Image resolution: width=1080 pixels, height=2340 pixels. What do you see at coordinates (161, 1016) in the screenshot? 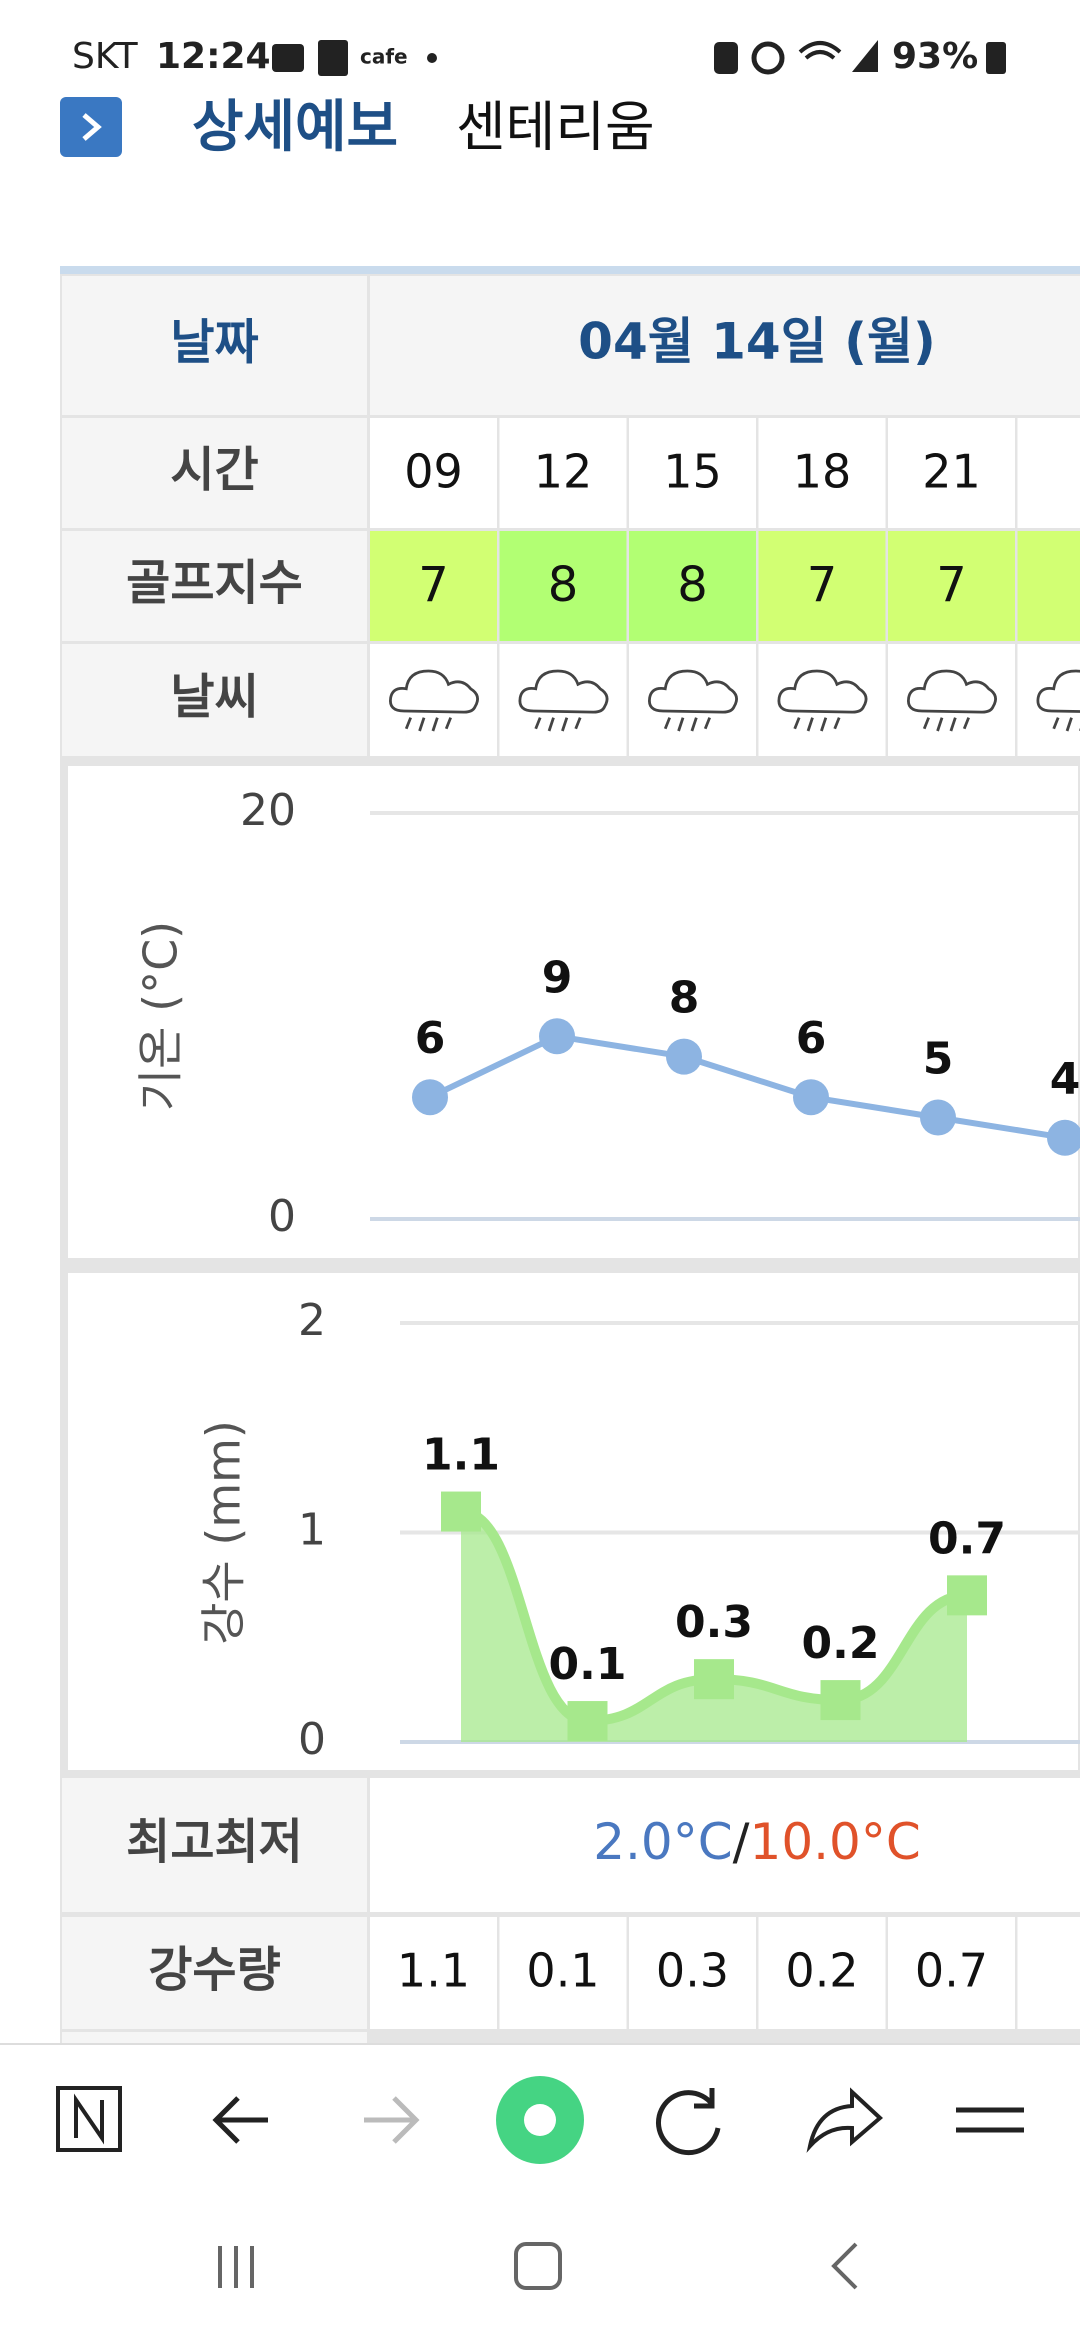
I see `y-axis-title: 기온 (°C)` at bounding box center [161, 1016].